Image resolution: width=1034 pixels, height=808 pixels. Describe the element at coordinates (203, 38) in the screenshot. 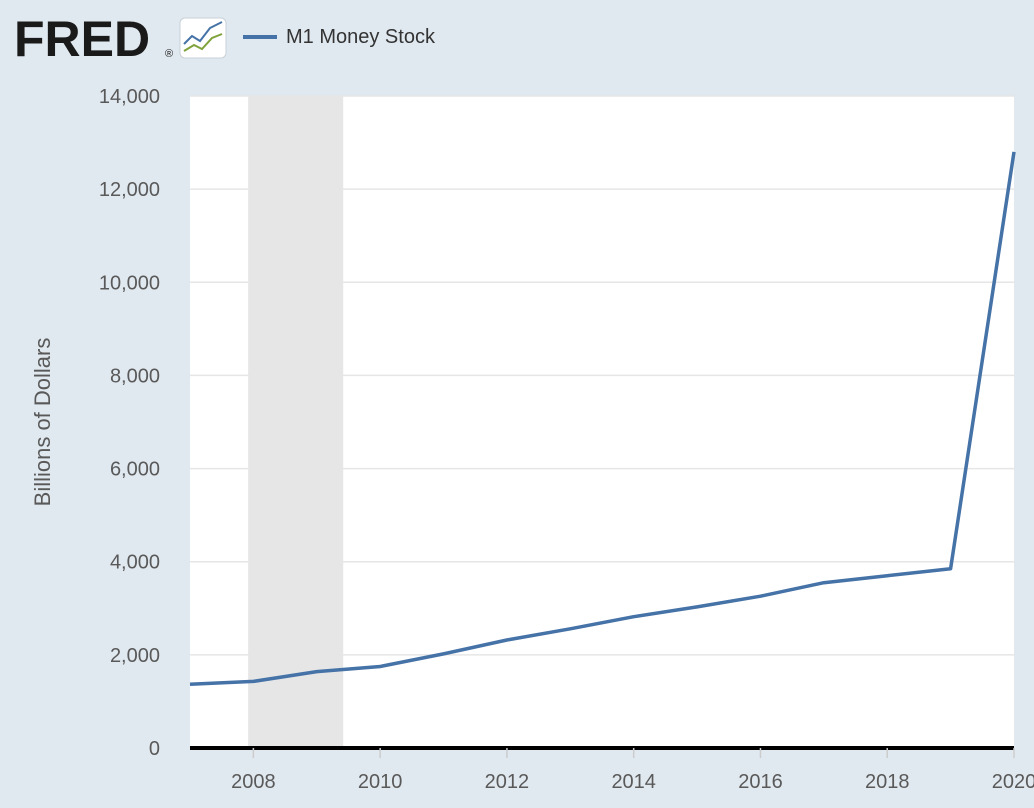

I see `line-chart-icon` at that location.